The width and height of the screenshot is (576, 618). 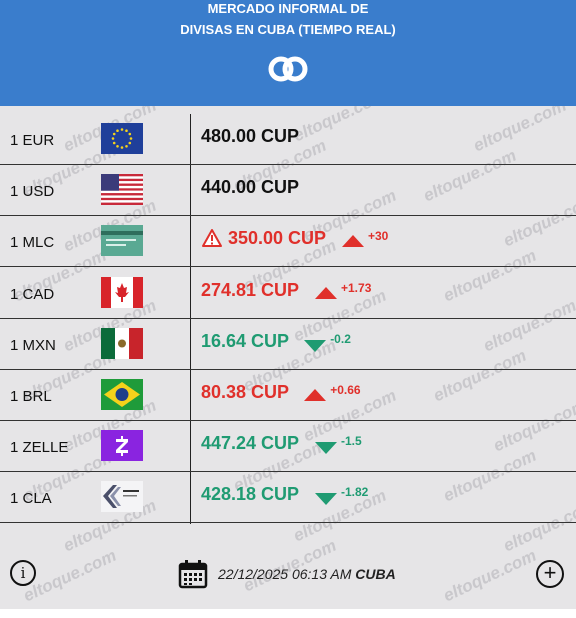 What do you see at coordinates (32, 294) in the screenshot?
I see `currency-label: 1 CAD` at bounding box center [32, 294].